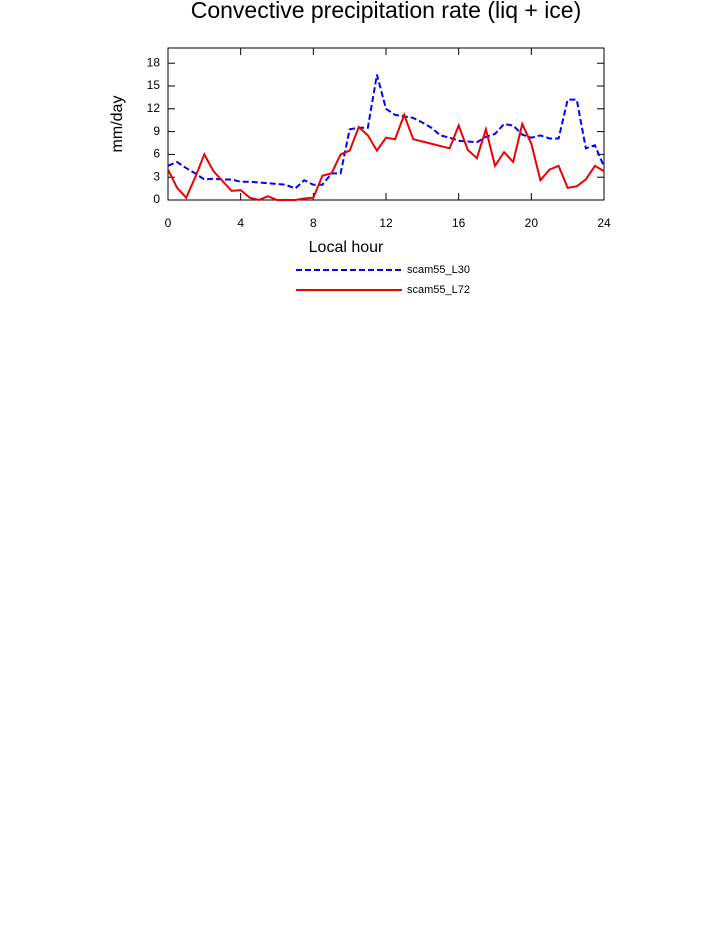  I want to click on x-tick-label: 24, so click(604, 223).